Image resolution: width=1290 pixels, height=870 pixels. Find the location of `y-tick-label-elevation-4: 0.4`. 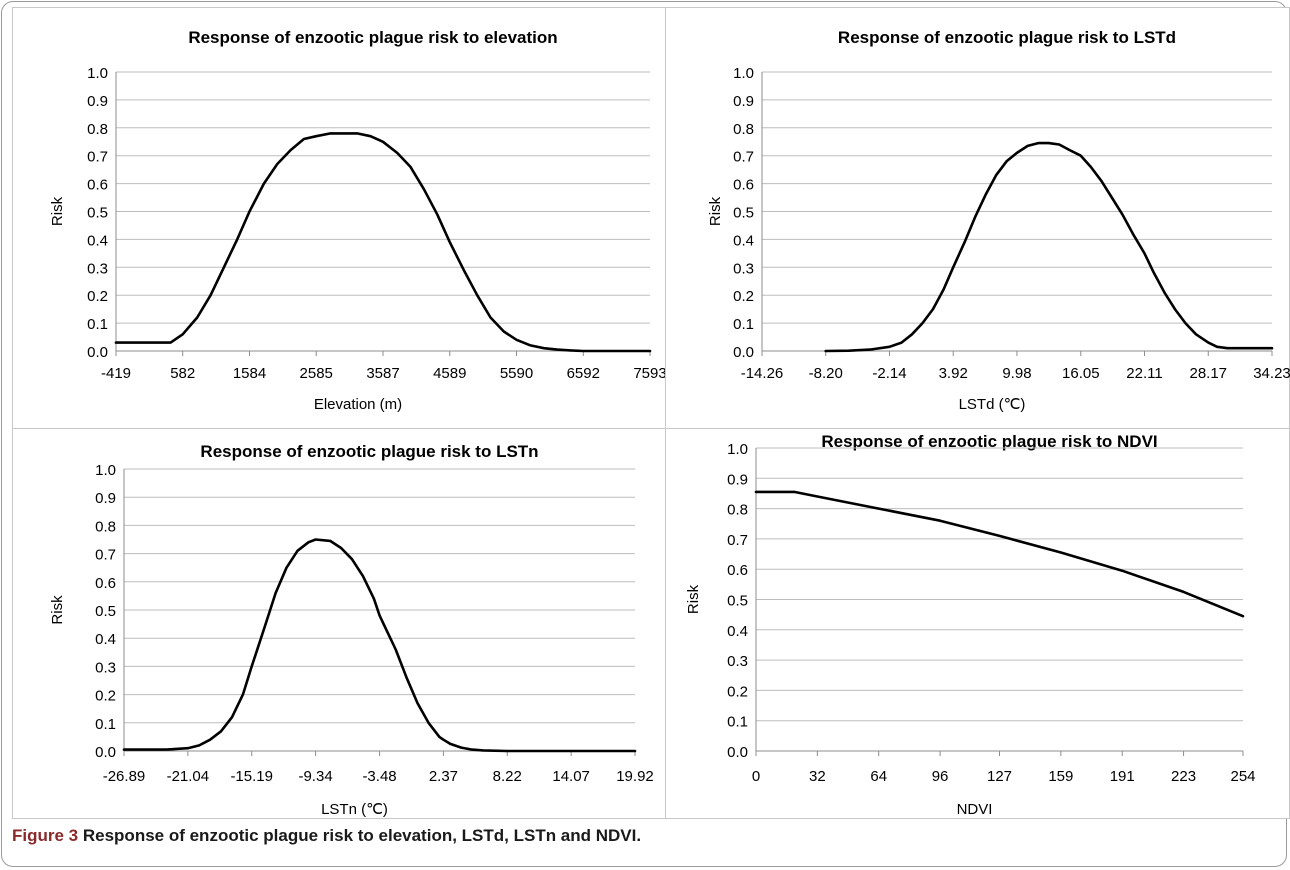

y-tick-label-elevation-4: 0.4 is located at coordinates (97, 240).